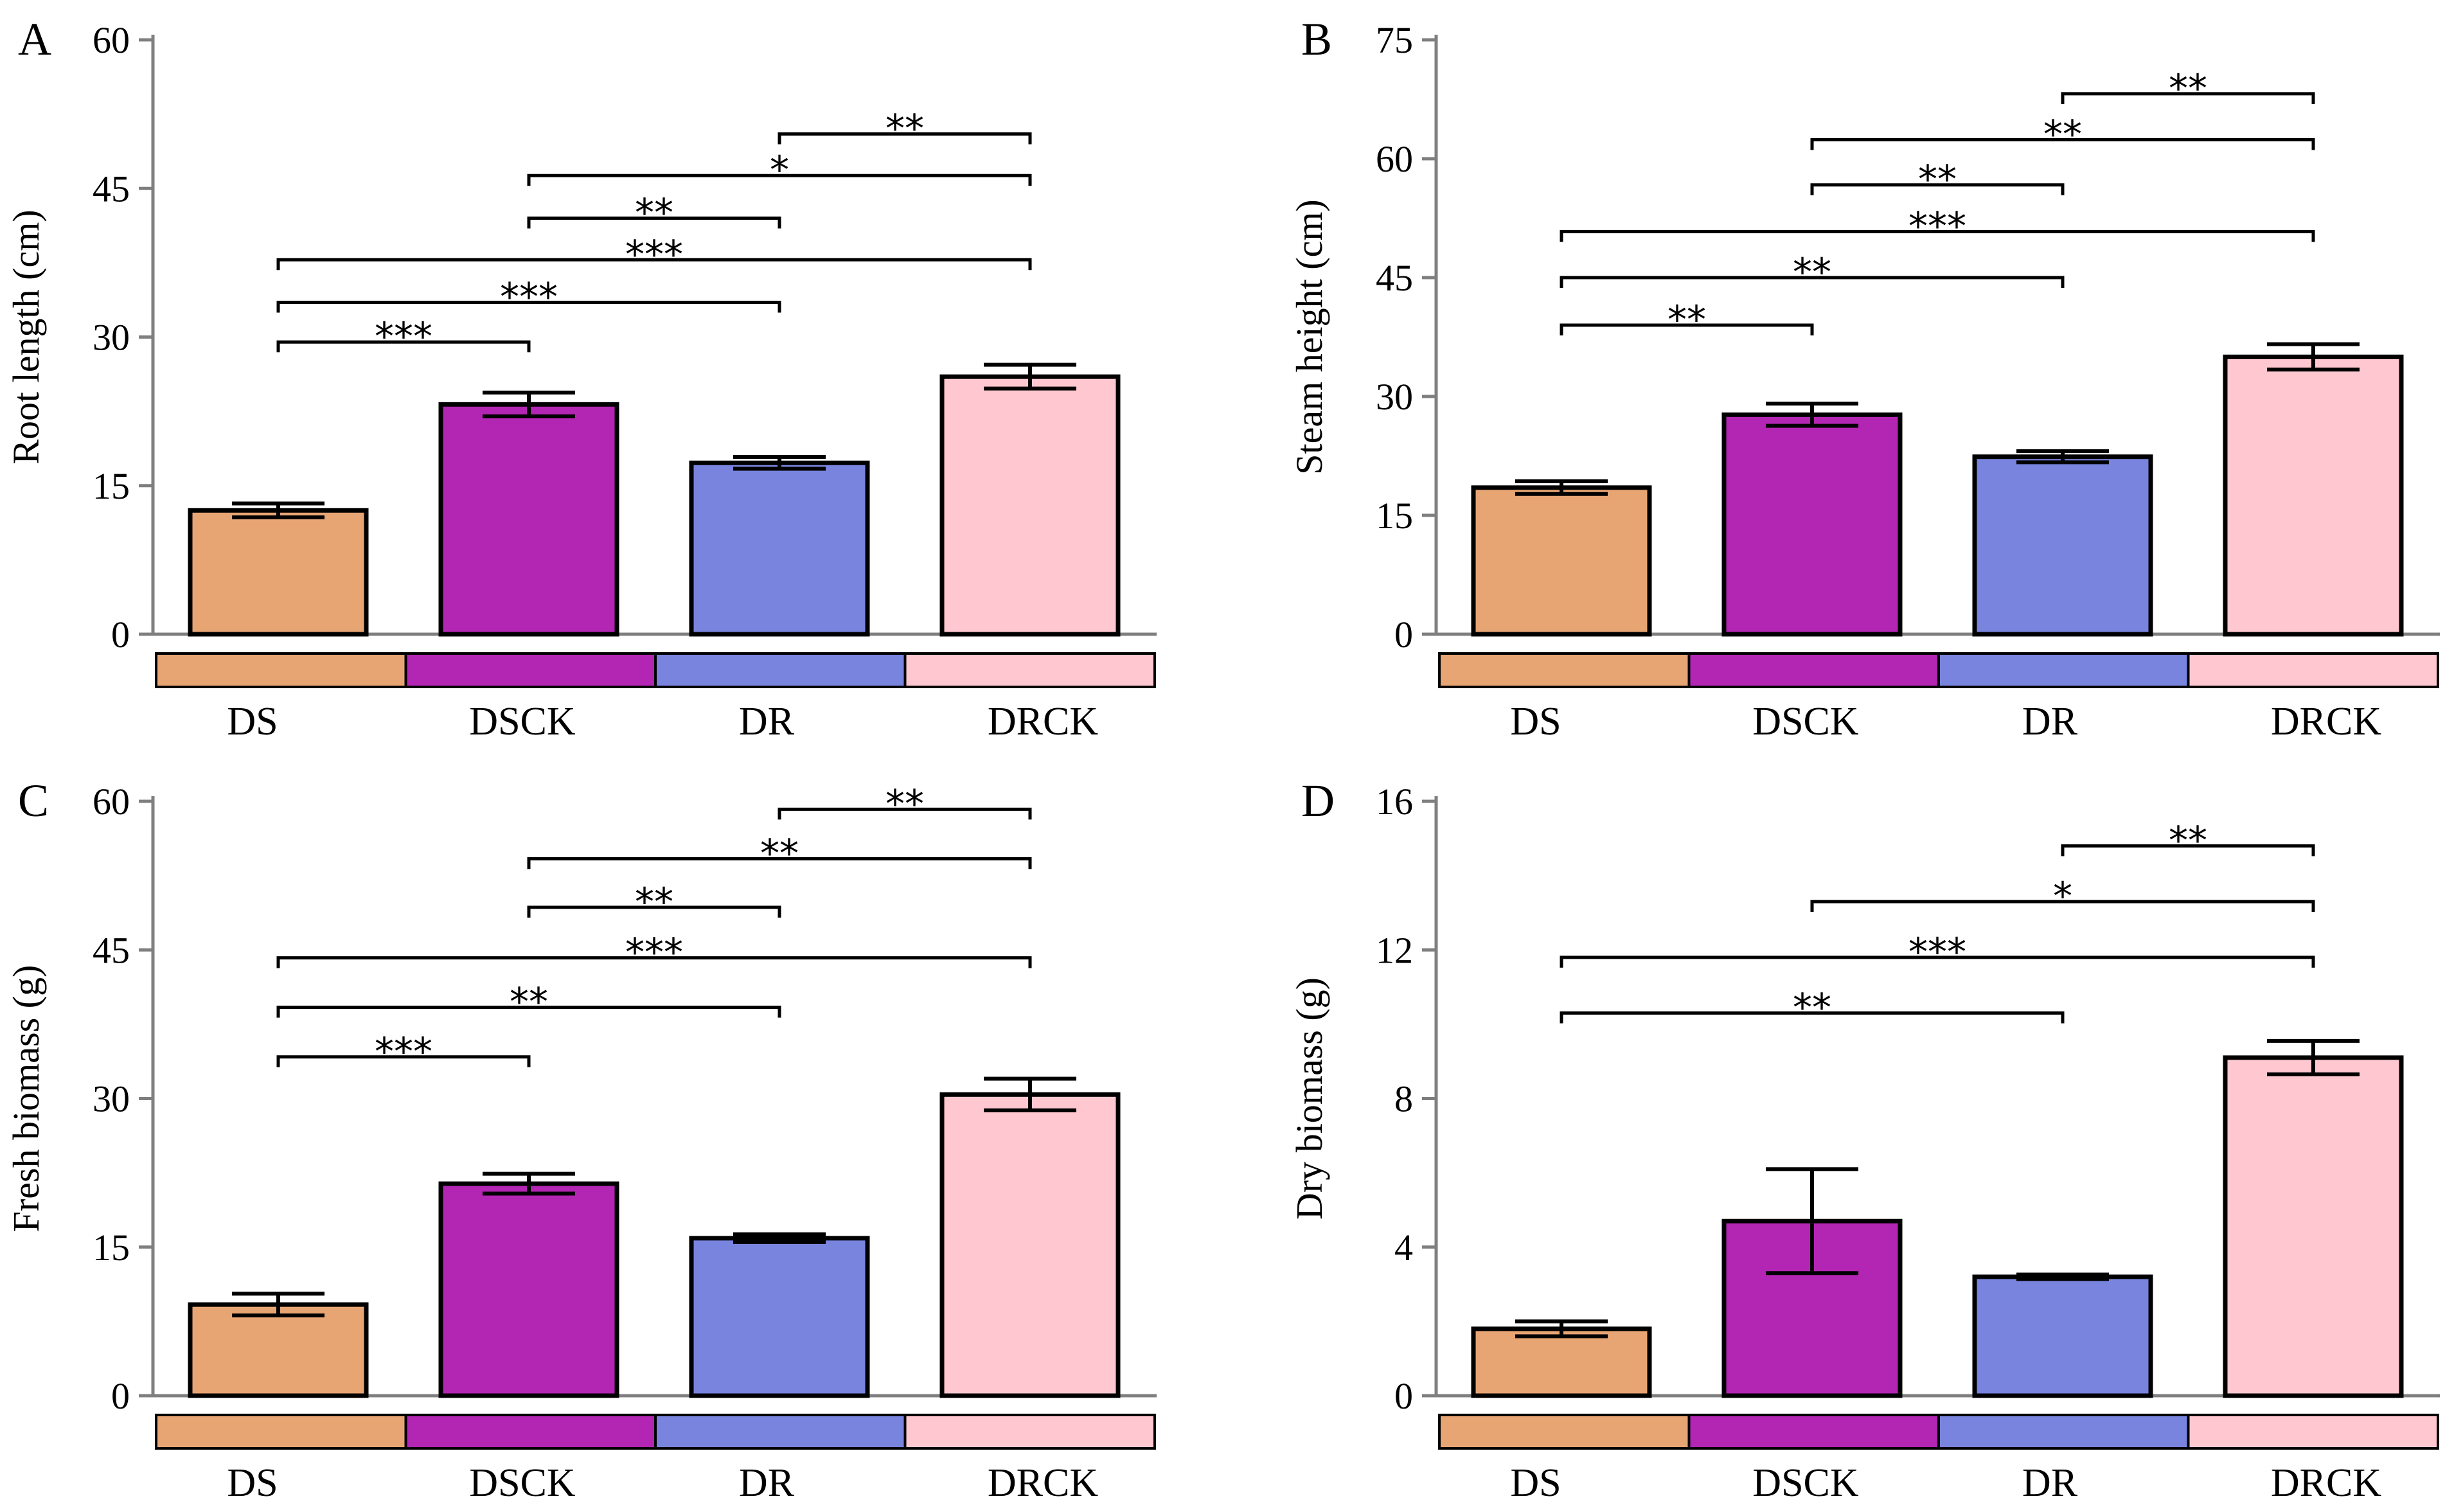 The width and height of the screenshot is (2454, 1512). What do you see at coordinates (1309, 336) in the screenshot?
I see `y-axis-label: Steam height (cm)` at bounding box center [1309, 336].